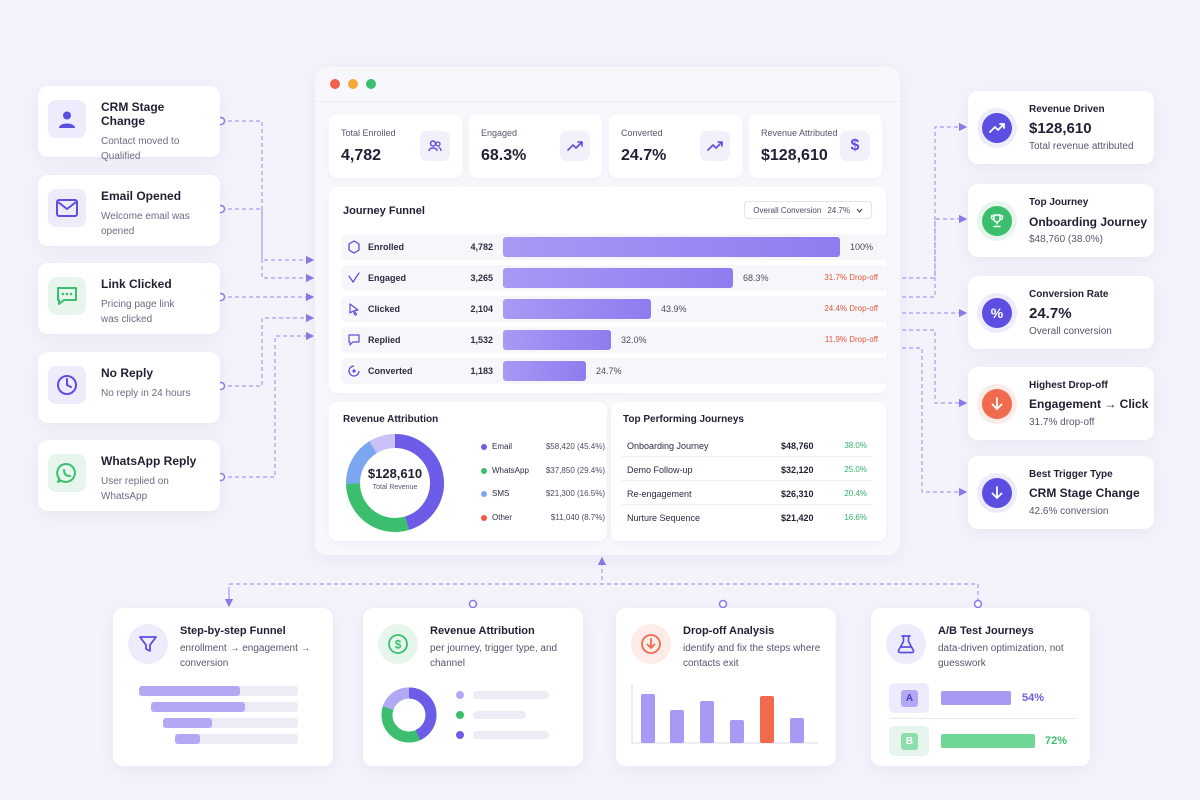 The image size is (1200, 800). What do you see at coordinates (129, 210) in the screenshot?
I see `trigger-card-email-opened: Email Opened Welcome email was opened` at bounding box center [129, 210].